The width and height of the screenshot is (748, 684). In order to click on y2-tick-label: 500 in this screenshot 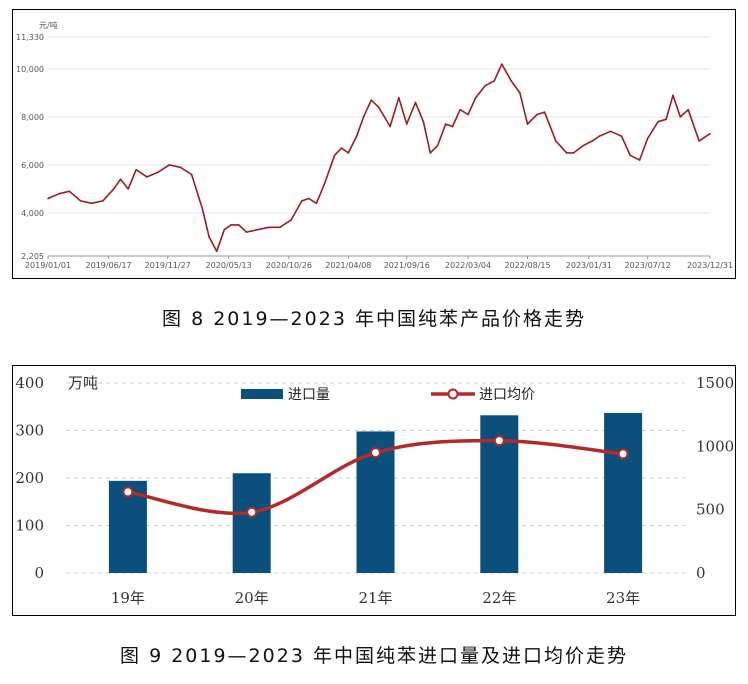, I will do `click(710, 510)`.